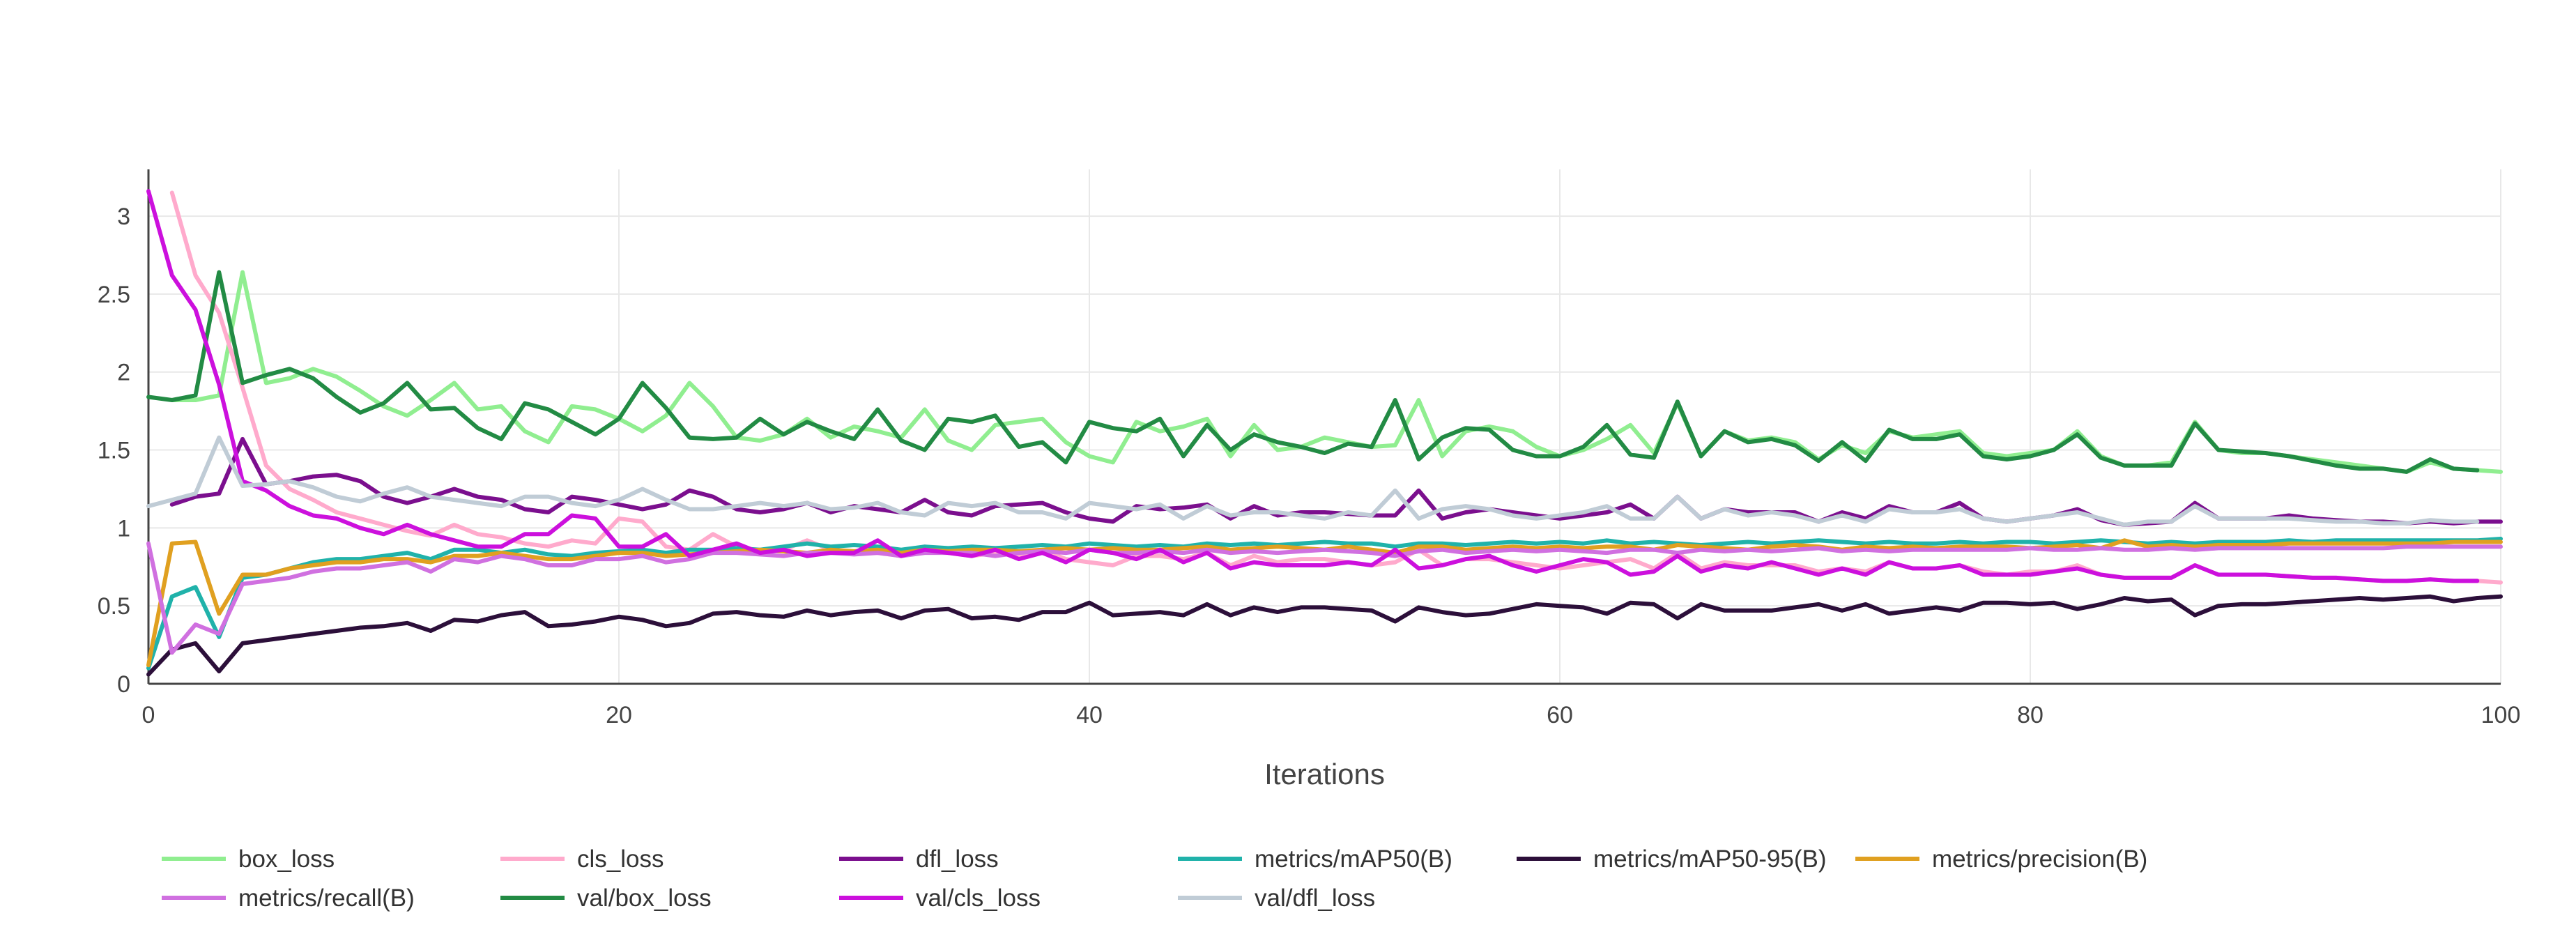 This screenshot has width=2576, height=941. I want to click on series-line-metrics-map50-b-, so click(1324, 604).